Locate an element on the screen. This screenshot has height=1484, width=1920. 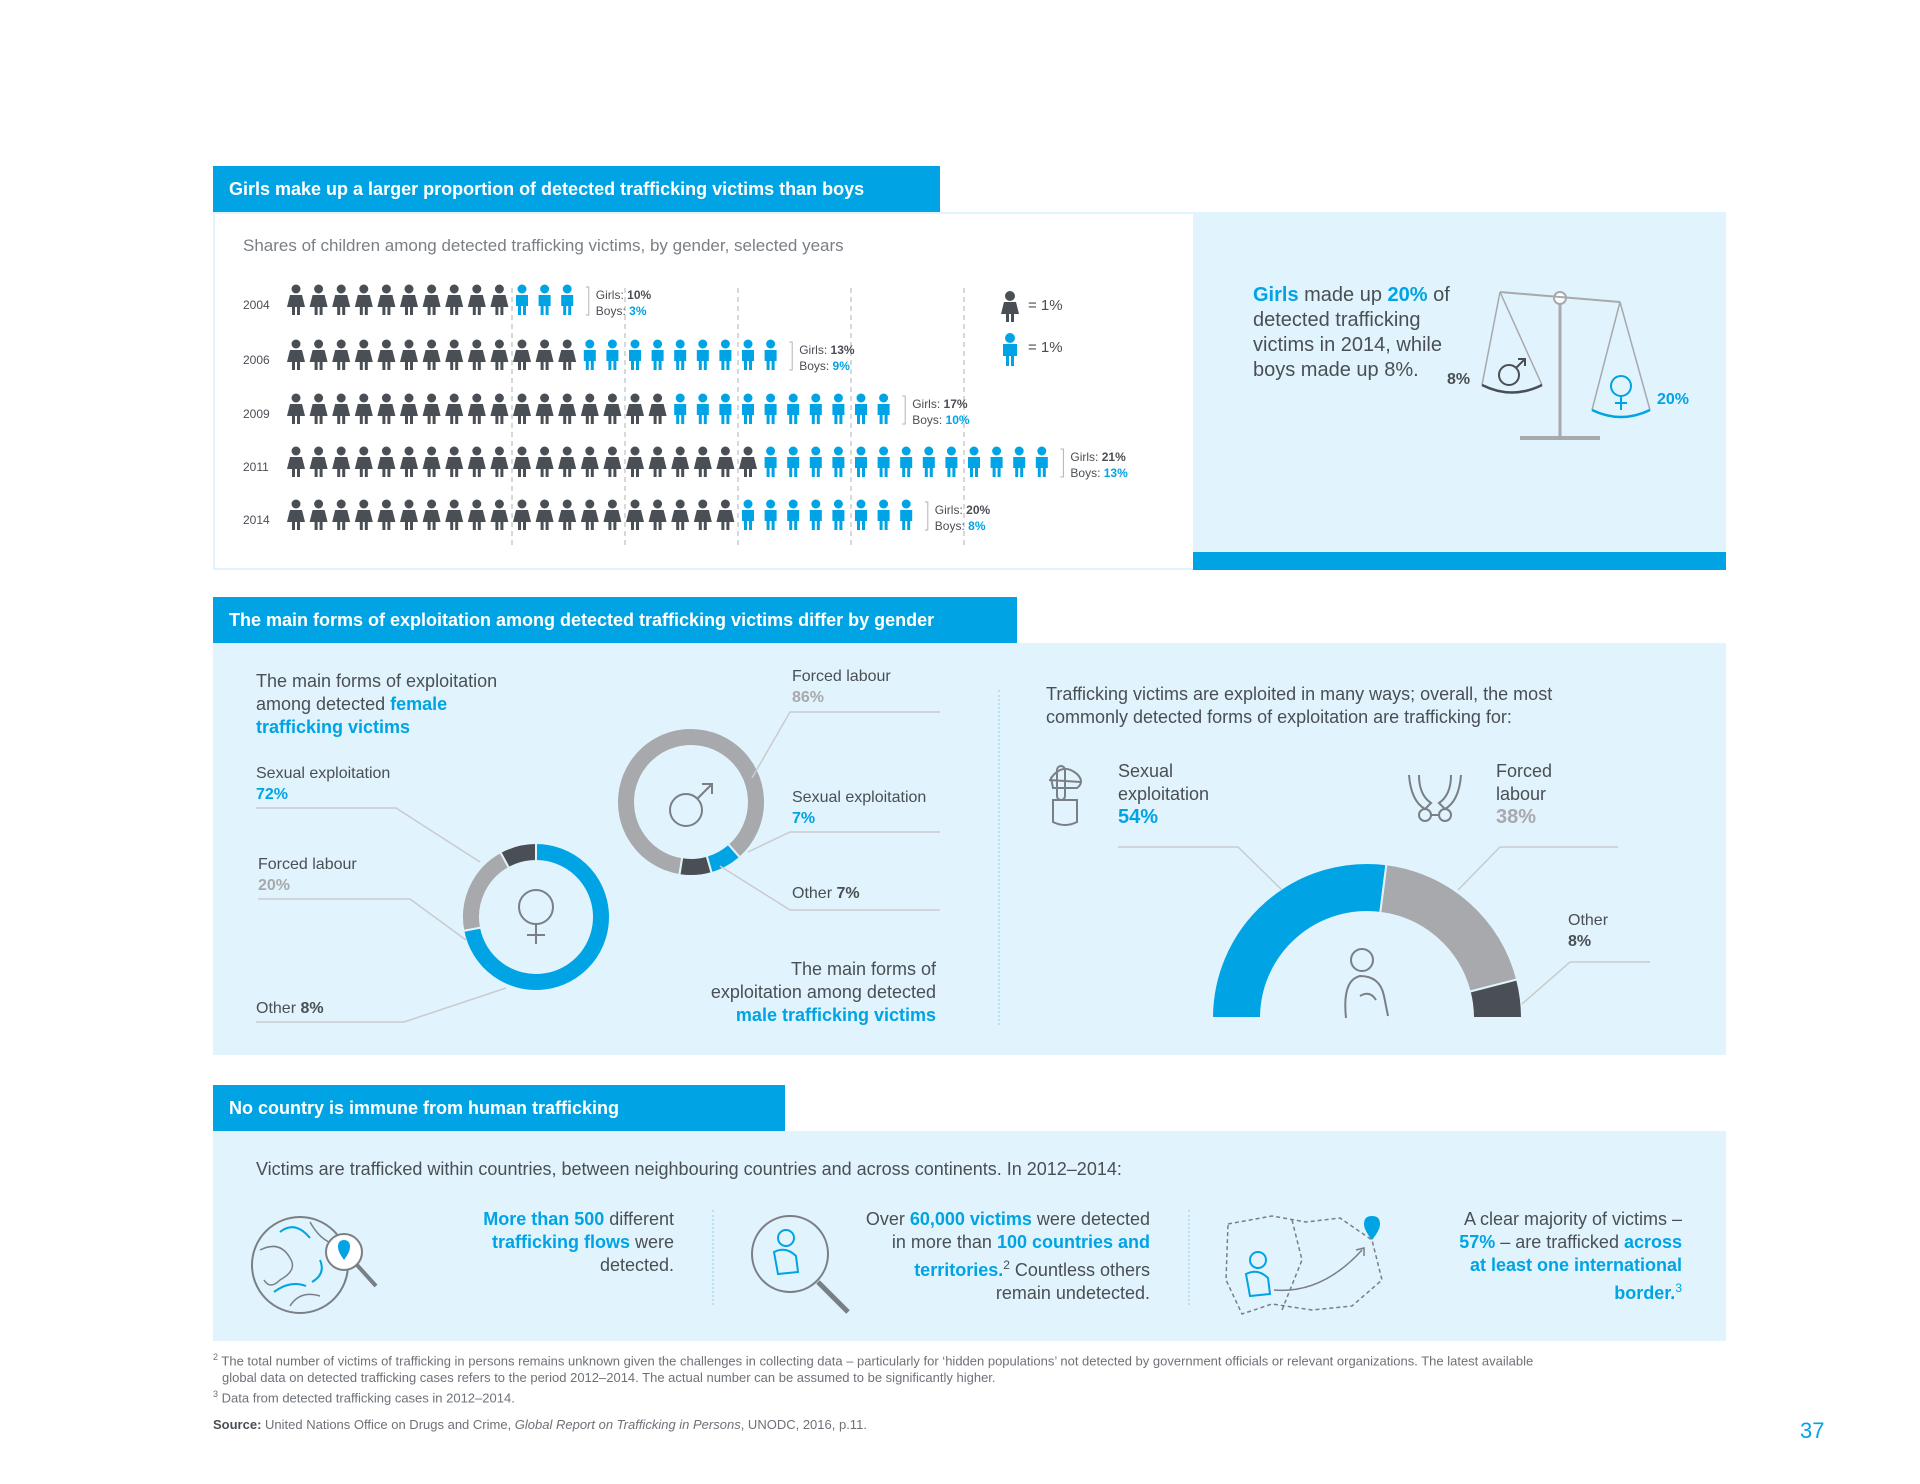
flows-t1: different is located at coordinates (639, 1219).